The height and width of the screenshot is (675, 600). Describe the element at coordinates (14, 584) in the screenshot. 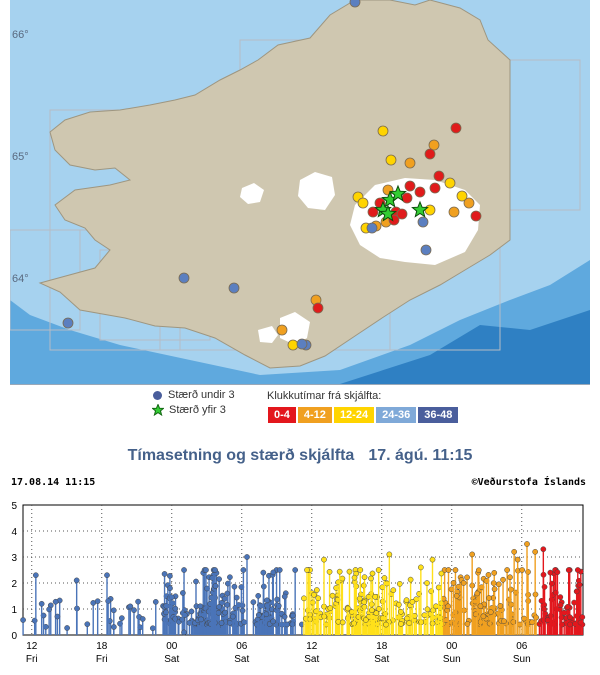

I see `y-tick-label: 2` at that location.